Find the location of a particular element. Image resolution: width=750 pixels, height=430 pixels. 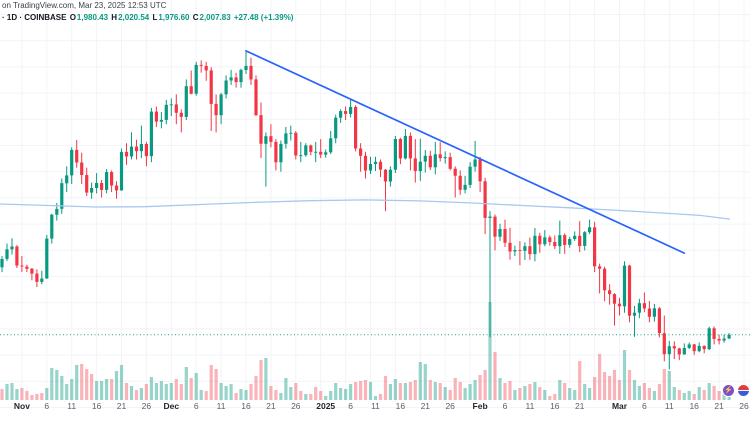

high-label: H is located at coordinates (114, 17).